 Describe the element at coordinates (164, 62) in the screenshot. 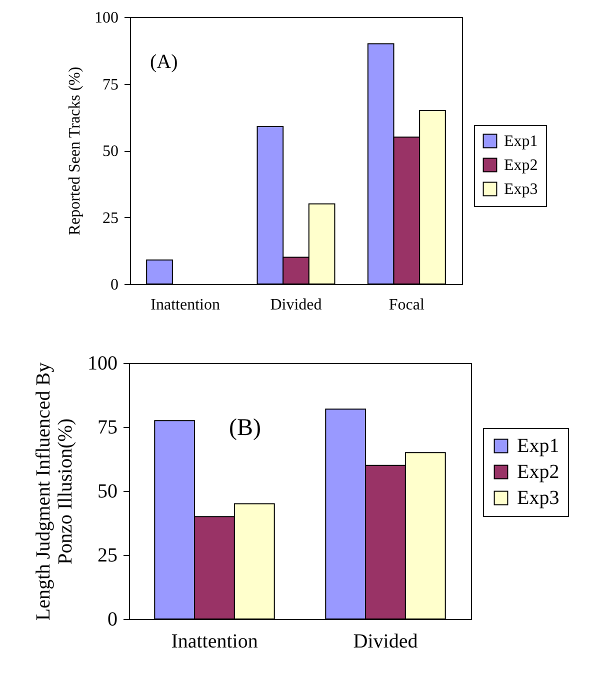

I see `text: (A)` at that location.